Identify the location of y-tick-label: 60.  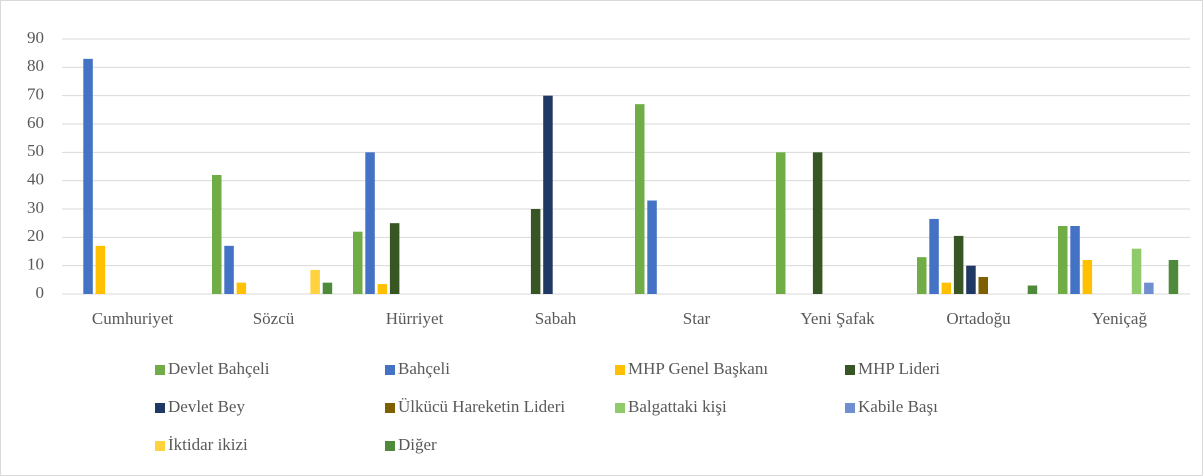
(35, 122).